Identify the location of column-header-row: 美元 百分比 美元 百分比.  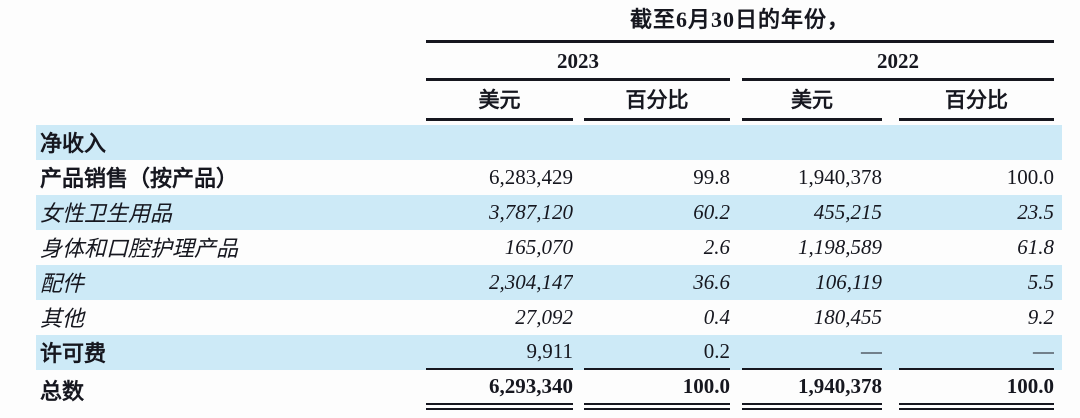
(549, 101).